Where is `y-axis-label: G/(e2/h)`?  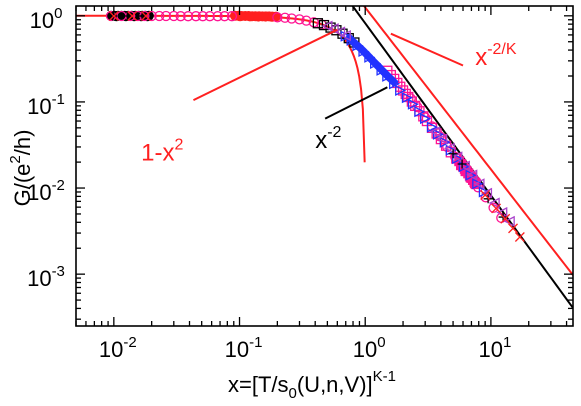
y-axis-label: G/(e2/h) is located at coordinates (21, 168).